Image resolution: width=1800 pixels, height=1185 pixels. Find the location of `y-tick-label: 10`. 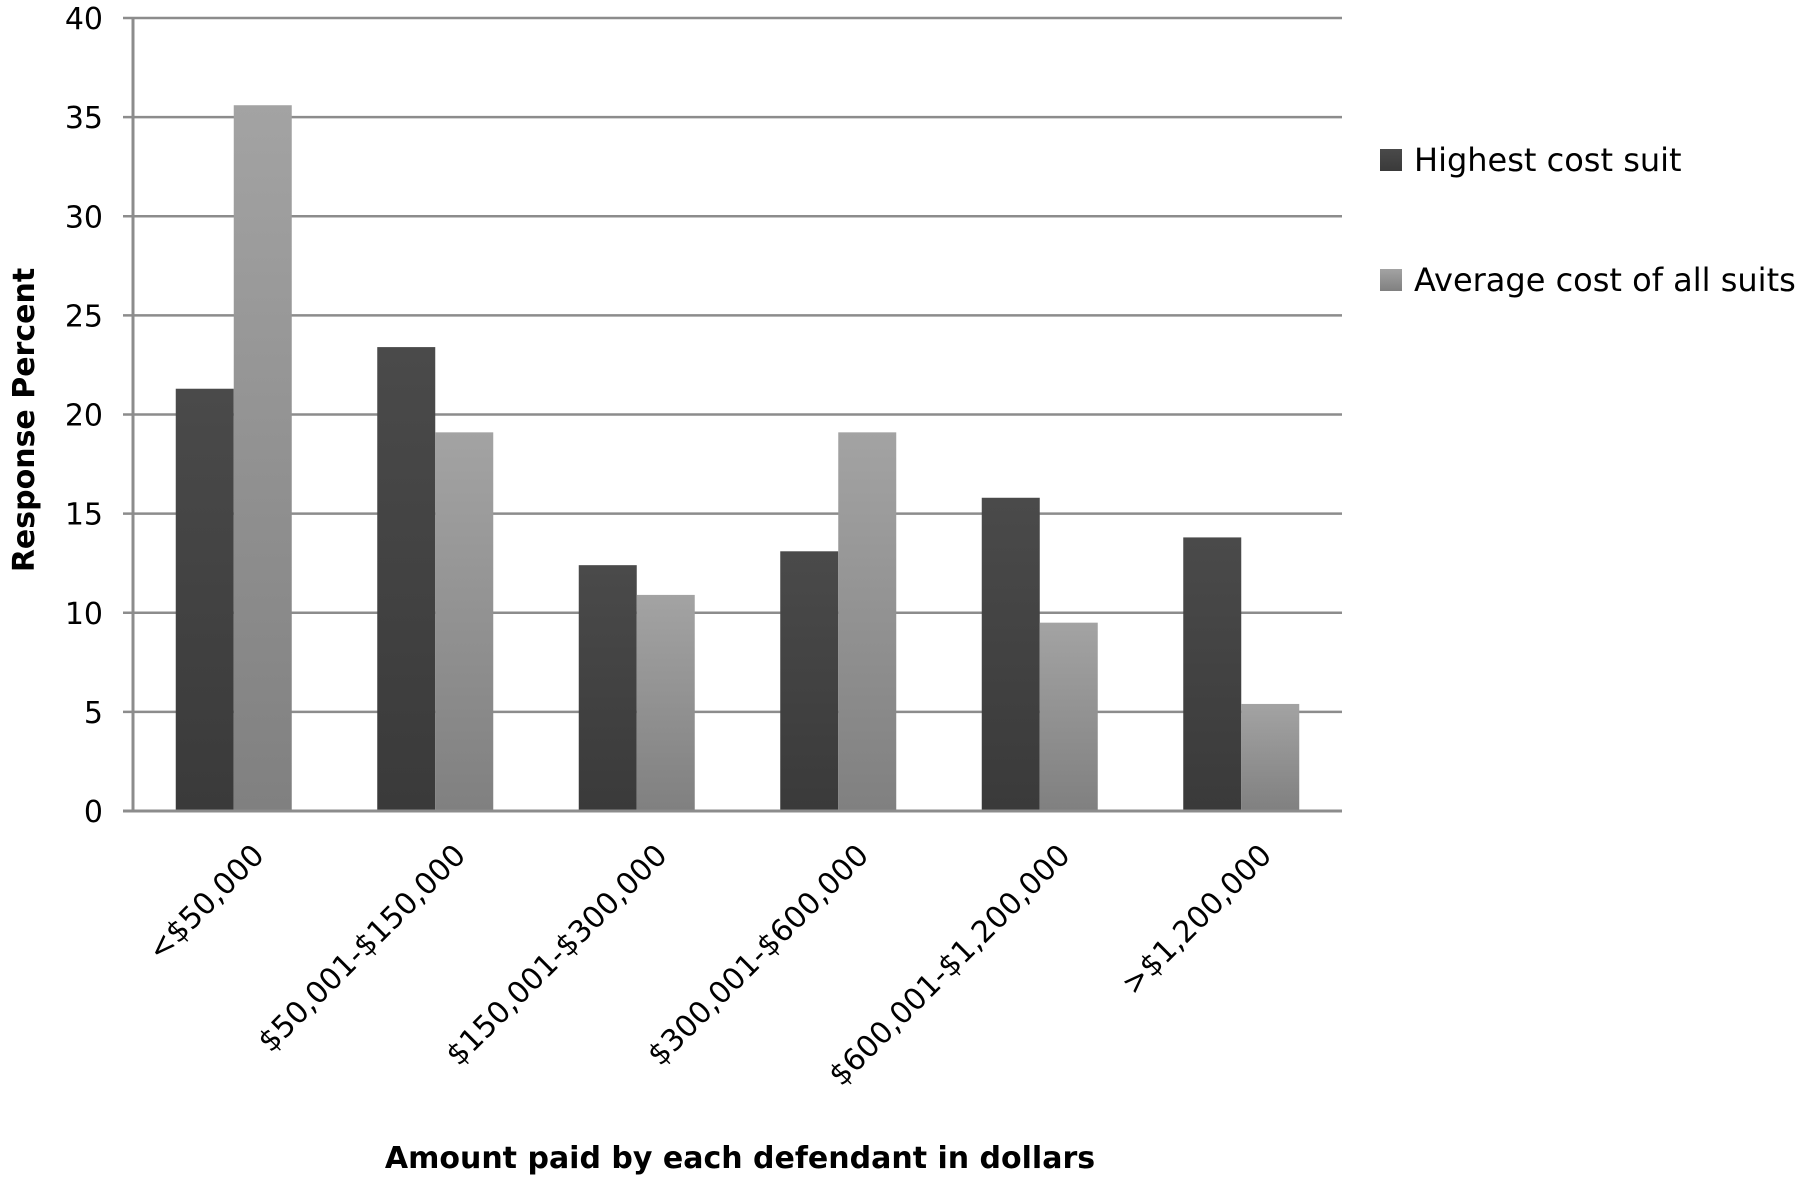

y-tick-label: 10 is located at coordinates (84, 614).